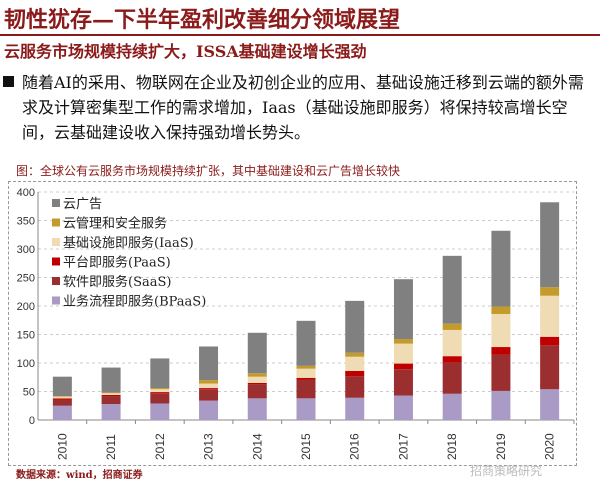 The height and width of the screenshot is (481, 600). Describe the element at coordinates (506, 471) in the screenshot. I see `watermark: 招商策略研究` at that location.